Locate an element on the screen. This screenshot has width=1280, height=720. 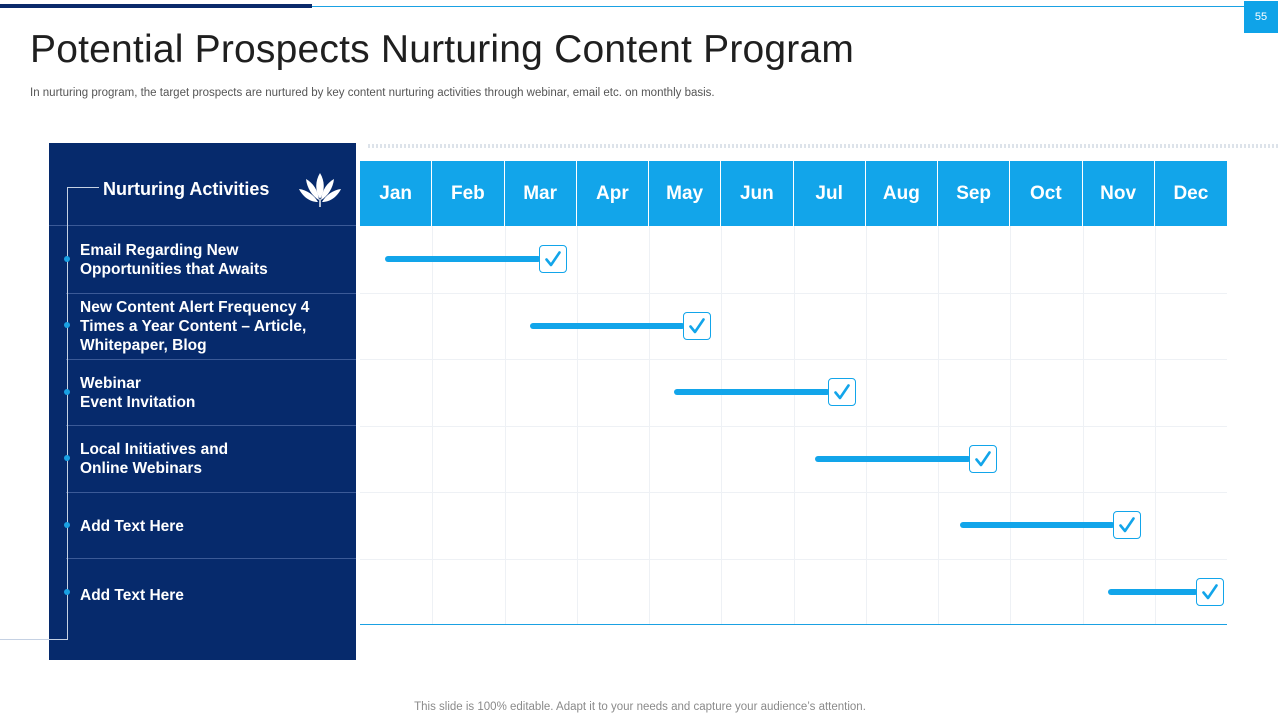
leaf-icon is located at coordinates (320, 190).